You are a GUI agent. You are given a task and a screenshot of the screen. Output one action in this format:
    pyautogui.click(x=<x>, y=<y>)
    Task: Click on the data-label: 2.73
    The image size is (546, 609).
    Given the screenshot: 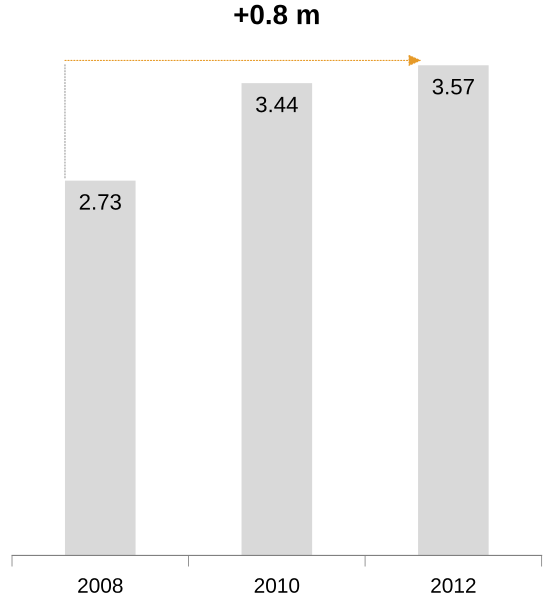 What is the action you would take?
    pyautogui.click(x=100, y=202)
    